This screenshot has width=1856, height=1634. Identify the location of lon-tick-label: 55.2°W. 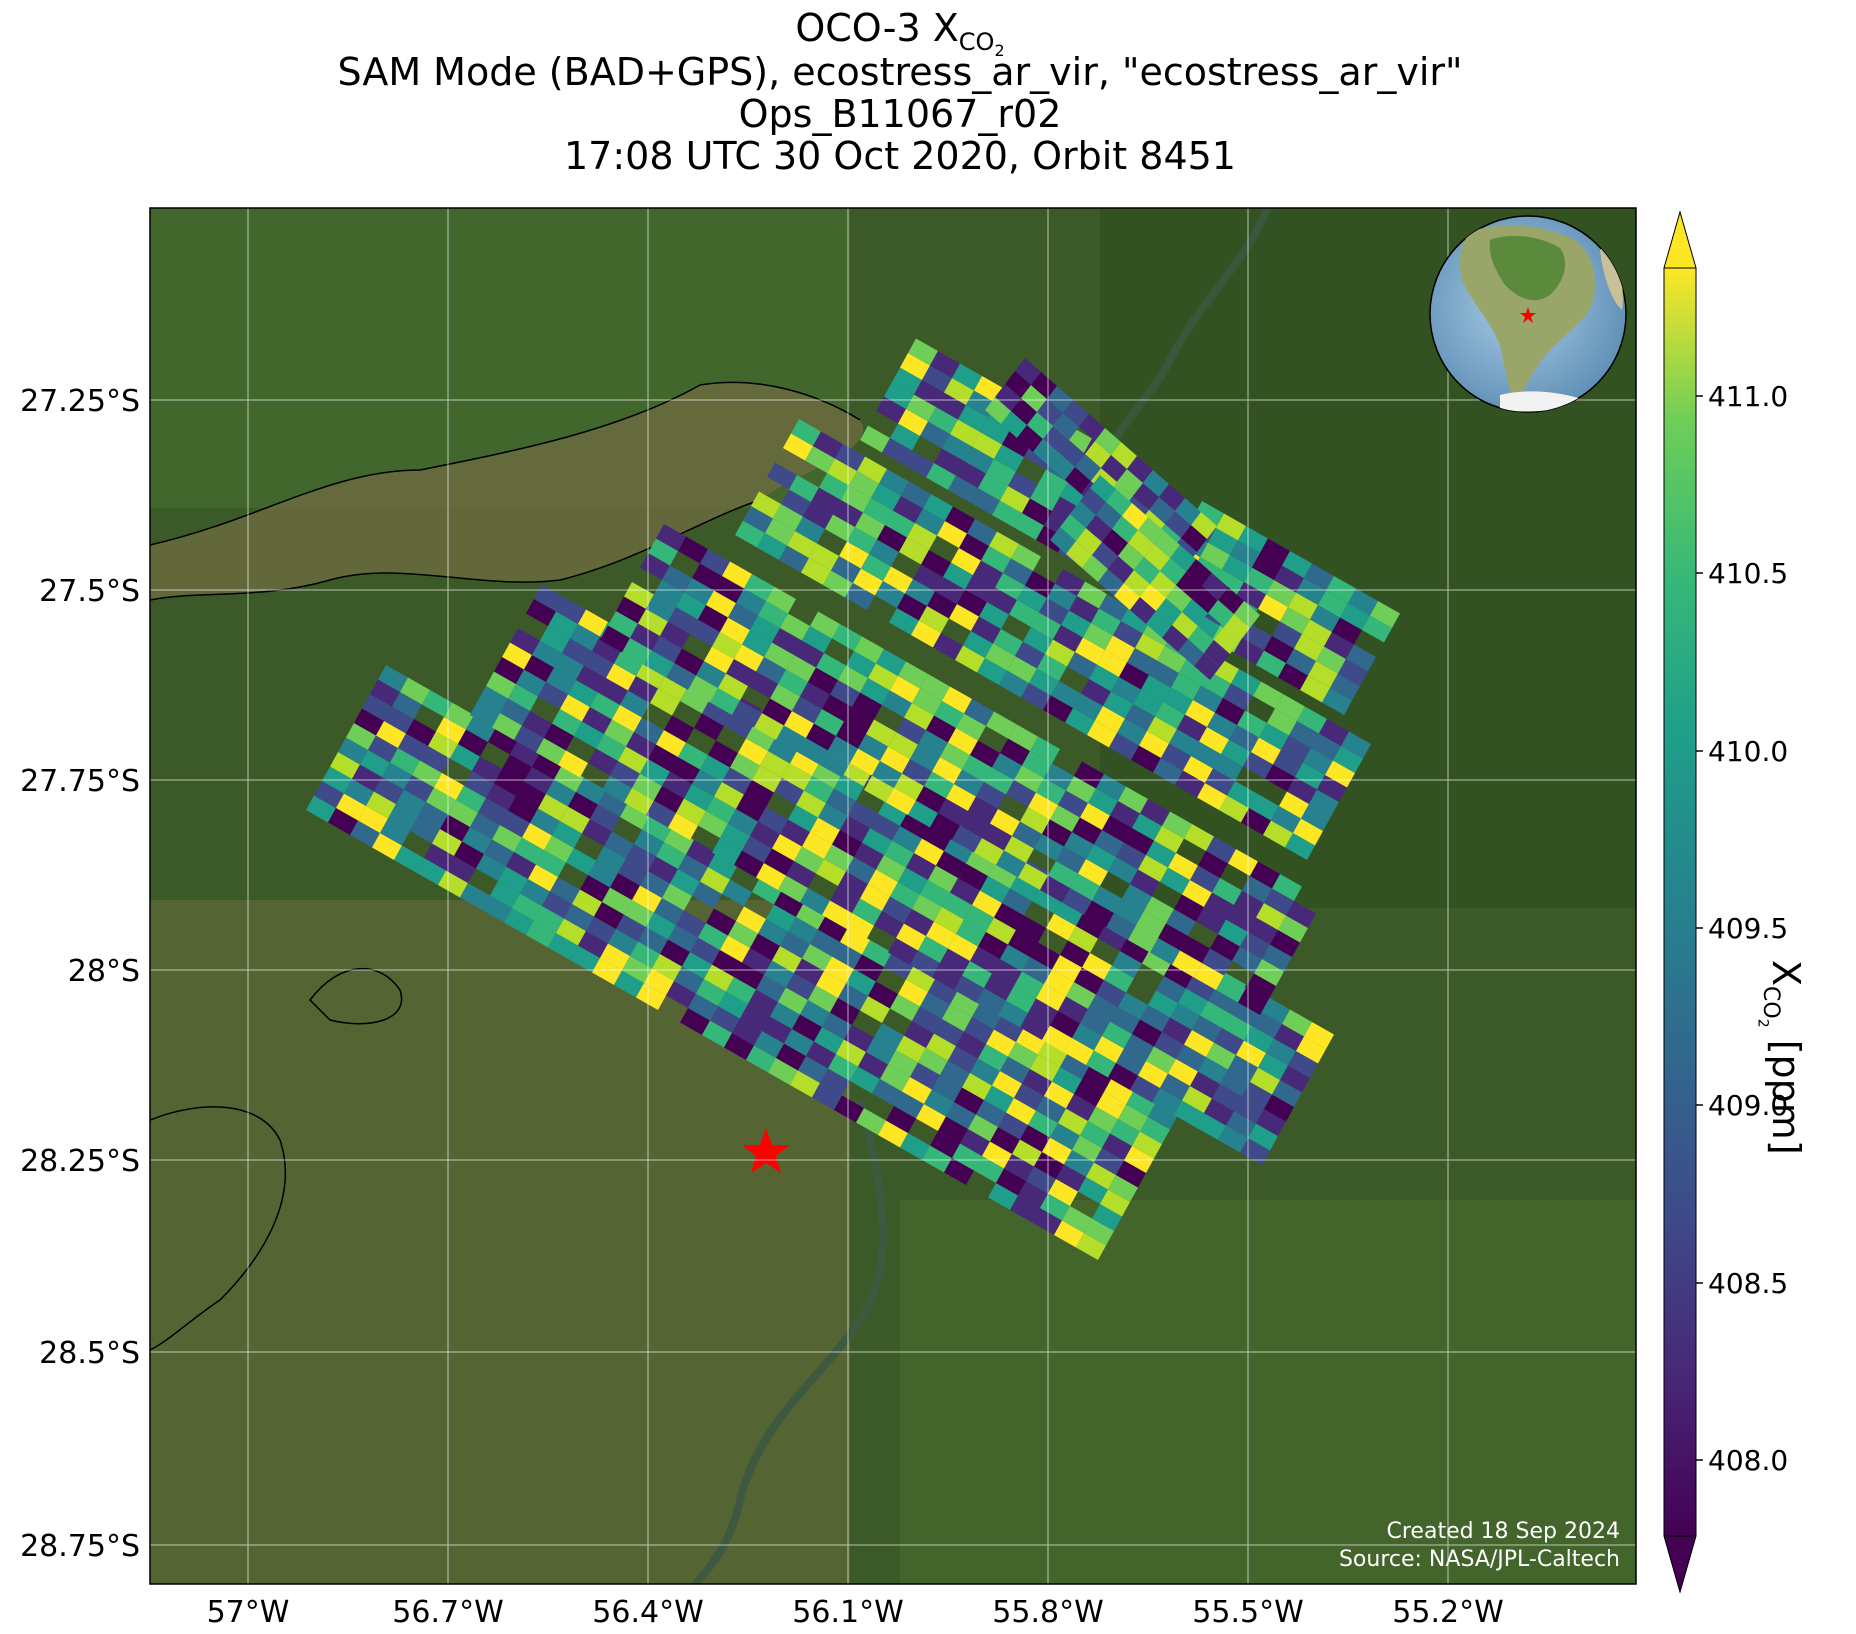
(1447, 1612).